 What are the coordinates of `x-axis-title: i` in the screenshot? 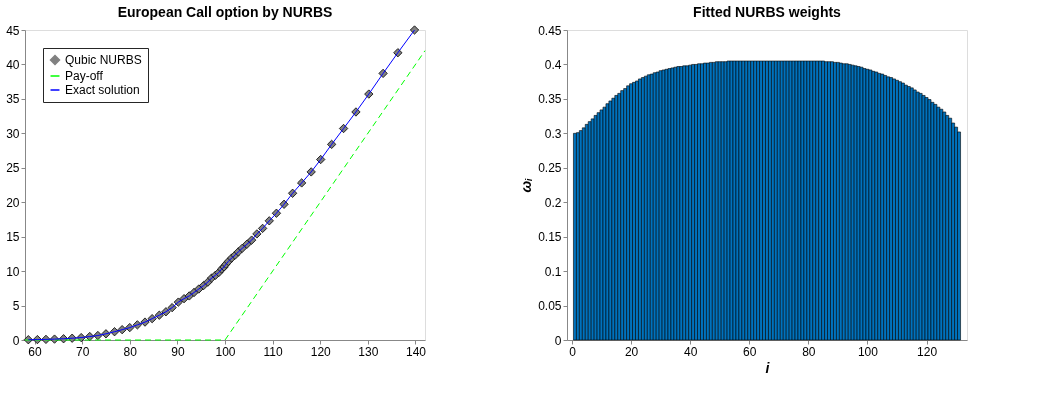 It's located at (768, 367).